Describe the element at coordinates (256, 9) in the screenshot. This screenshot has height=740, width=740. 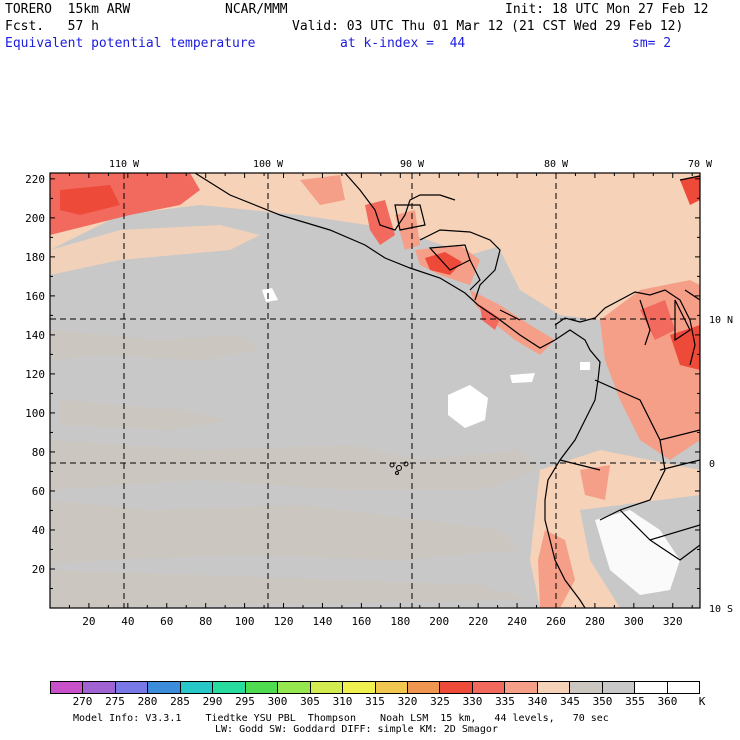
I see `organization-label: NCAR/MMM` at that location.